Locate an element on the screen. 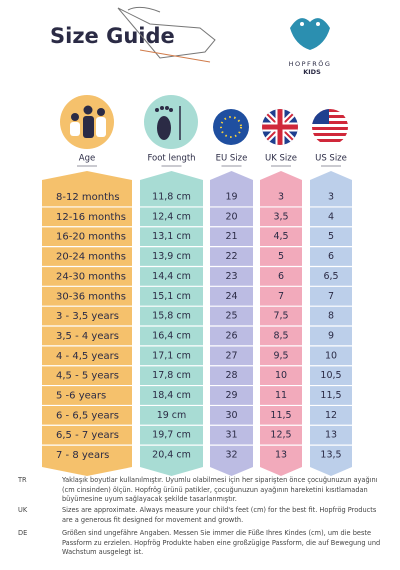 The width and height of the screenshot is (400, 570). cell: 29 is located at coordinates (231, 395).